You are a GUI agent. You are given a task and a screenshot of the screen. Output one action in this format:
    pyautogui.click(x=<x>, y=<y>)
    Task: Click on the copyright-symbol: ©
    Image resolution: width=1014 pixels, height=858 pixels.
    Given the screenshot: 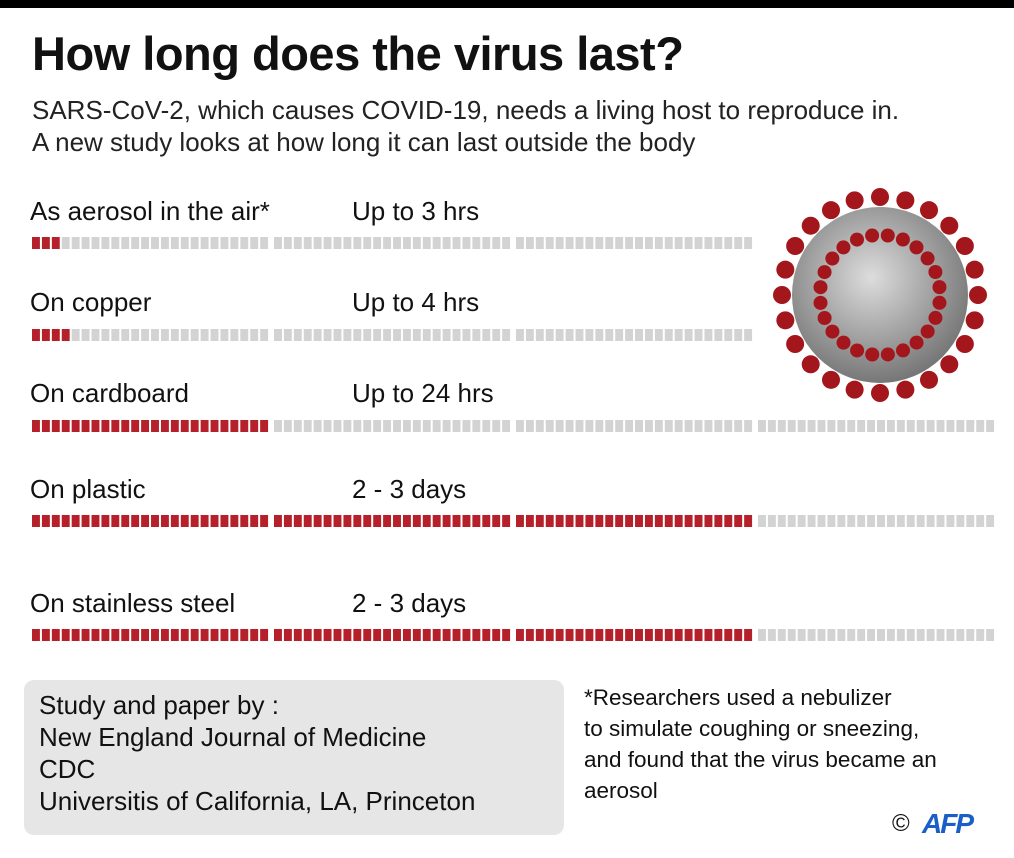 What is the action you would take?
    pyautogui.click(x=901, y=823)
    